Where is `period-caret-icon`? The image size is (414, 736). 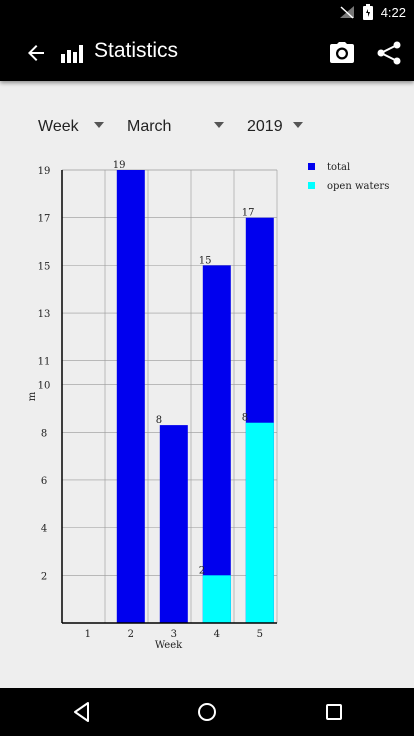
period-caret-icon is located at coordinates (99, 125).